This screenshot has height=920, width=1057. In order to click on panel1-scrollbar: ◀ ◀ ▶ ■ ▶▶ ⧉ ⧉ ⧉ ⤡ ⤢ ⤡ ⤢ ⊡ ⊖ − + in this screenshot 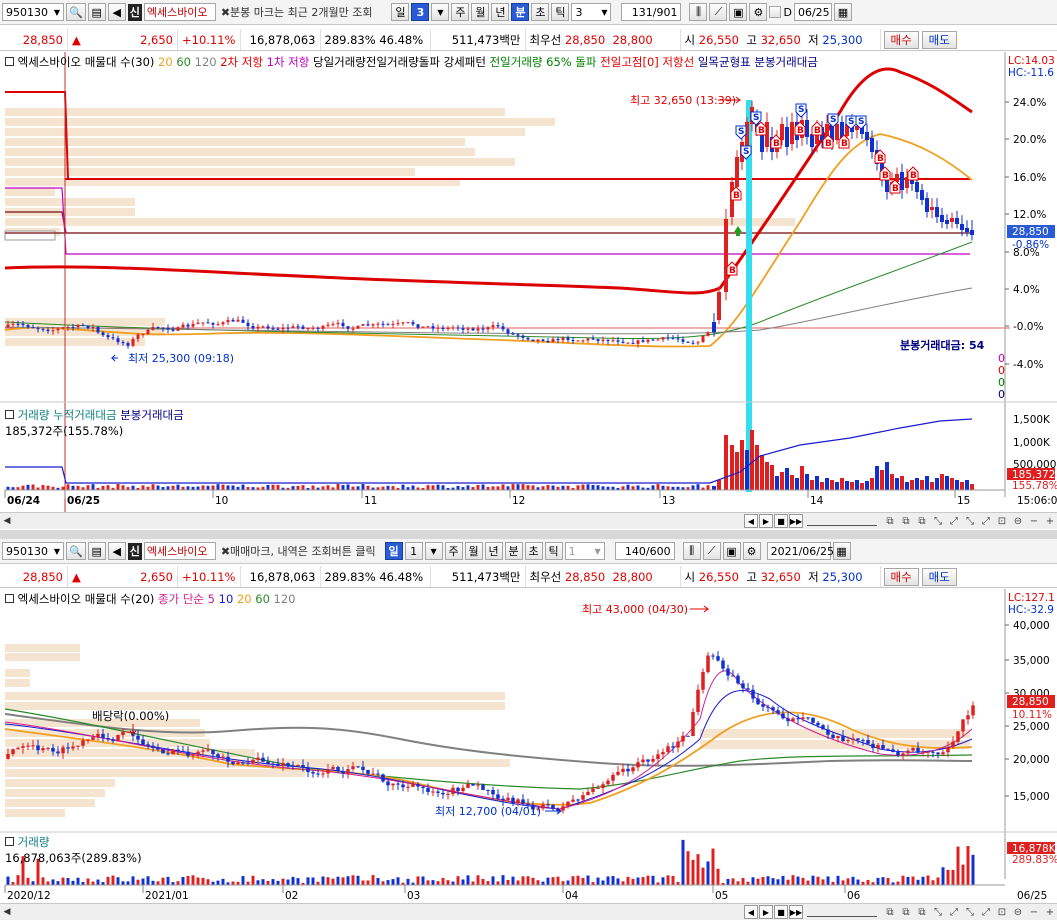, I will do `click(528, 520)`.